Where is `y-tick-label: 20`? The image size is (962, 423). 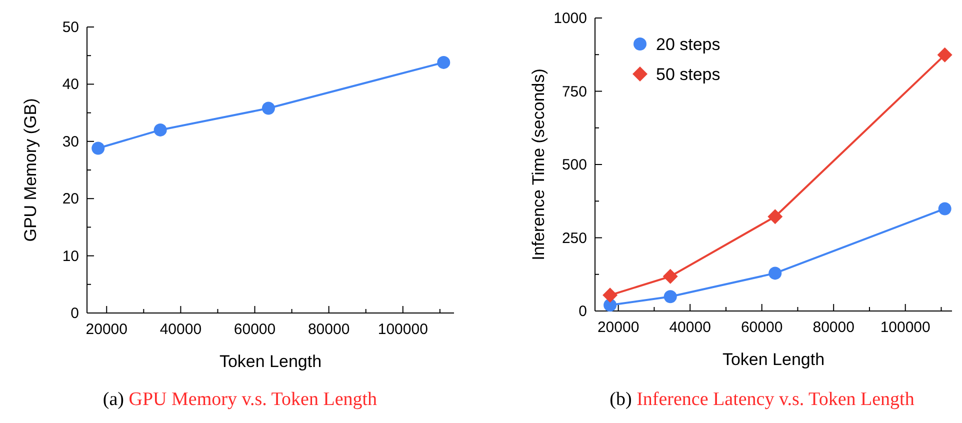 y-tick-label: 20 is located at coordinates (70, 199).